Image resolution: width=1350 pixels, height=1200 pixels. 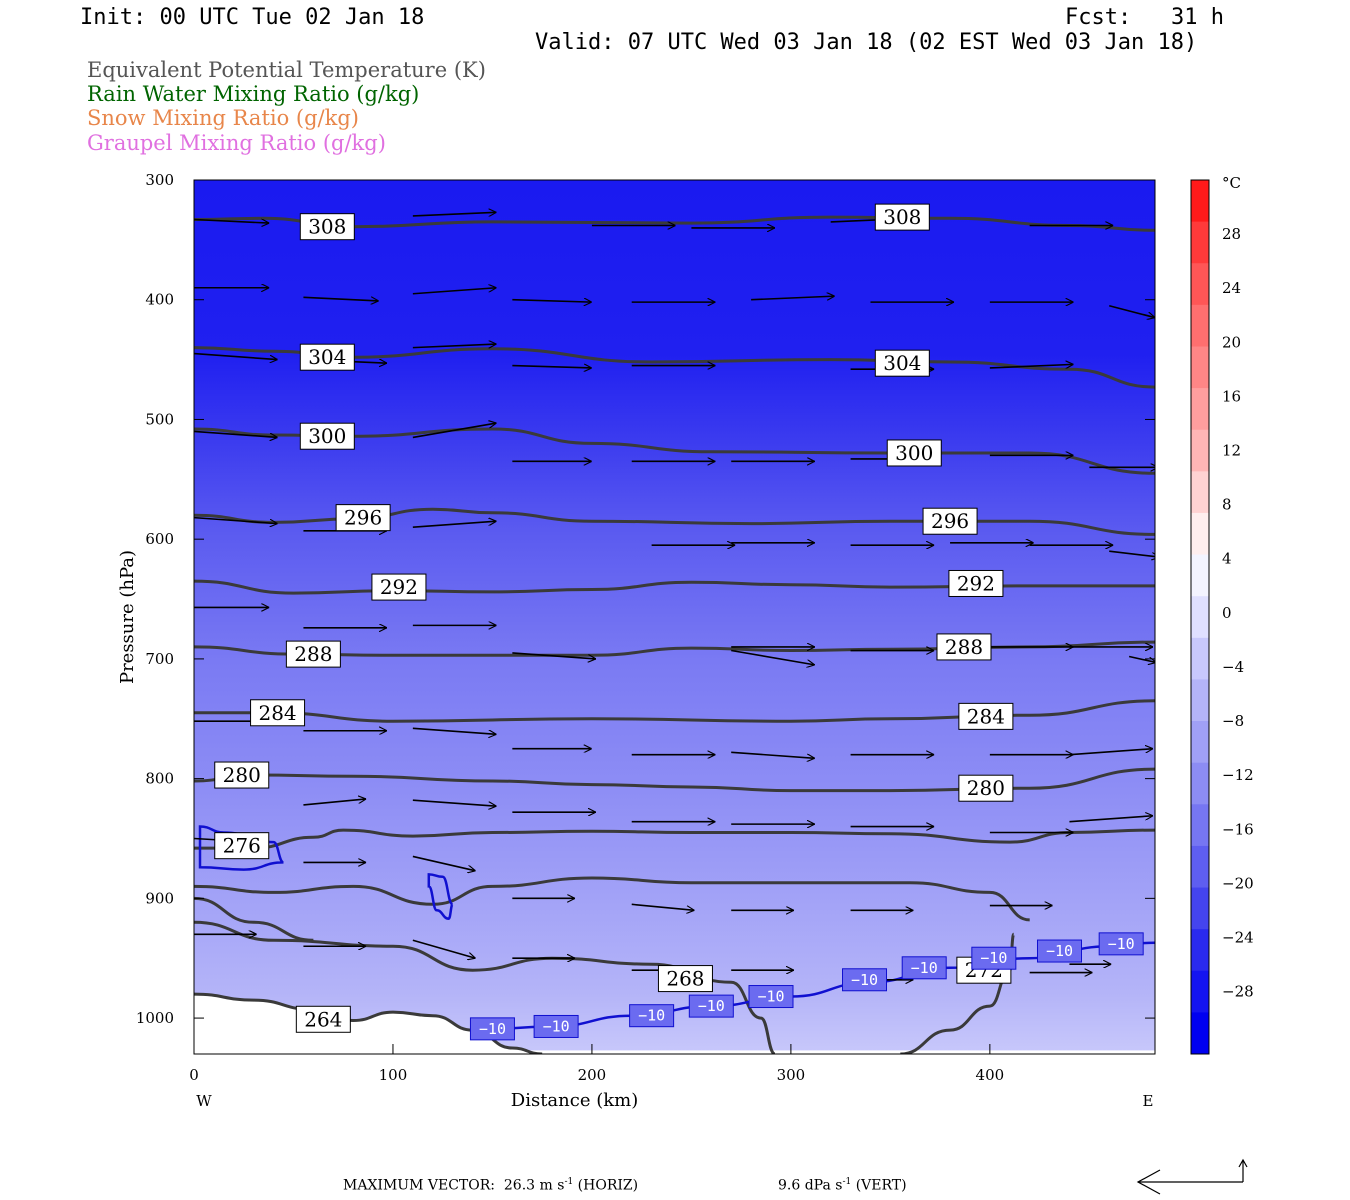 I want to click on x-axis-label: Distance (km), so click(x=574, y=1100).